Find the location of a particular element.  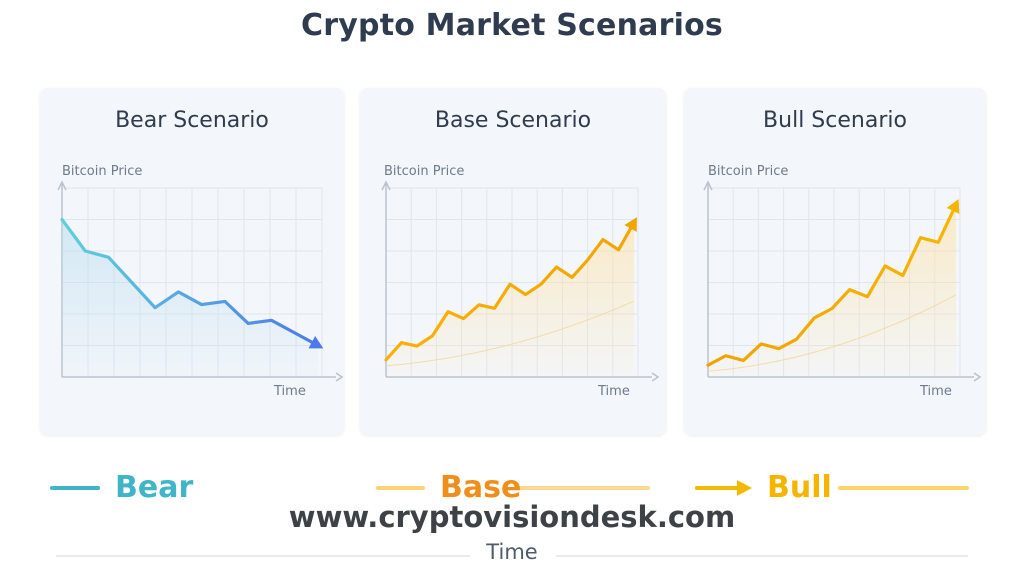

footer-time-axis is located at coordinates (512, 556).